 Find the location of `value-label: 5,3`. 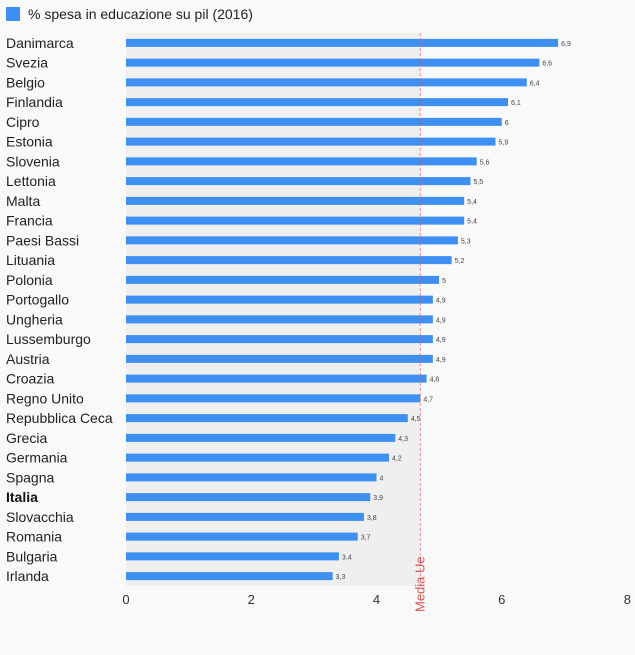

value-label: 5,3 is located at coordinates (466, 241).